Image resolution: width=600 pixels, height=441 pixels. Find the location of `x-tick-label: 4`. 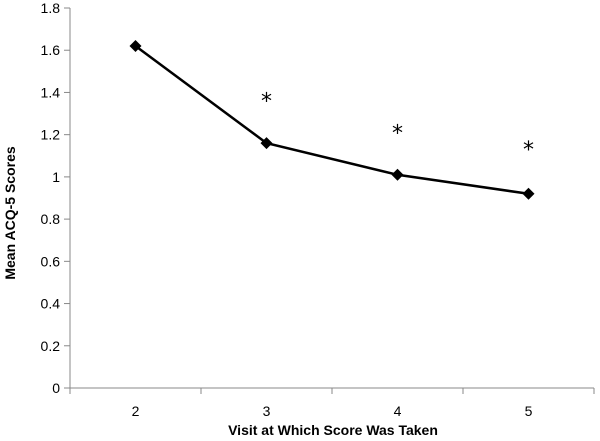

x-tick-label: 4 is located at coordinates (398, 411).